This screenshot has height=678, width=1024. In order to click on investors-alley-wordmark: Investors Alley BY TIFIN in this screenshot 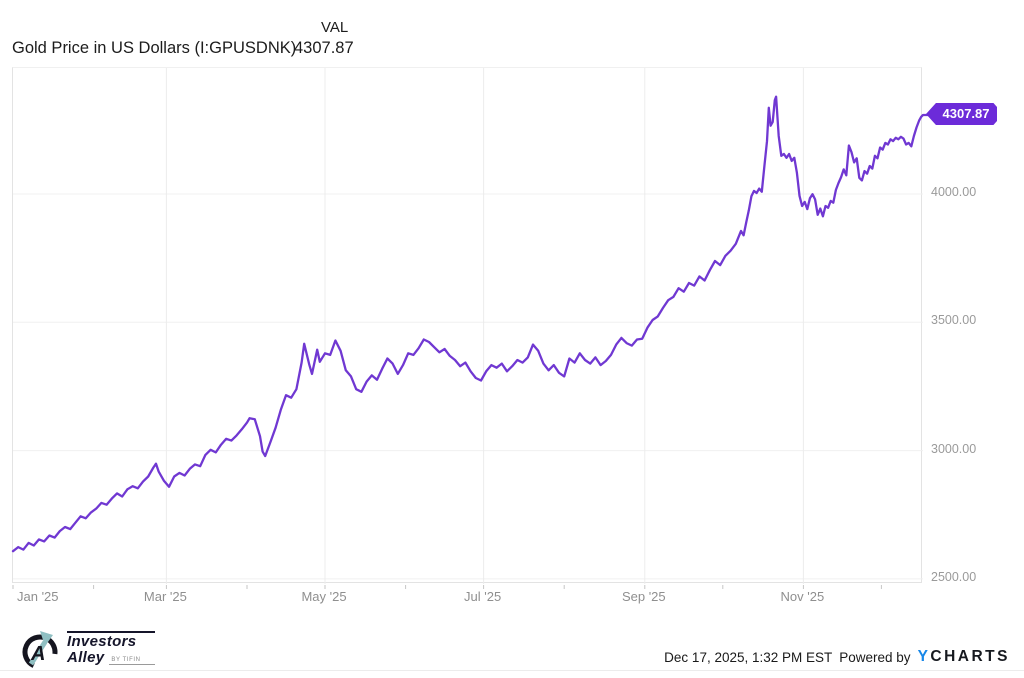, I will do `click(111, 648)`.